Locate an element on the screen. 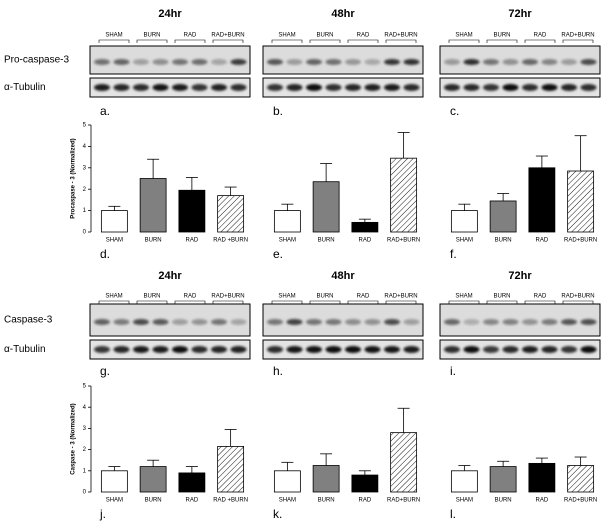 This screenshot has height=527, width=602. y-axis-label: Caspase - 3 (Normalized) is located at coordinates (74, 438).